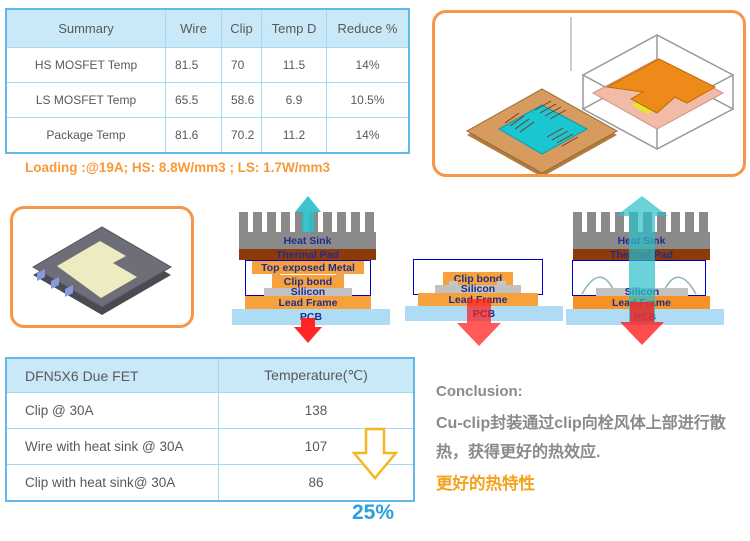  I want to click on cell-clip: 70.2, so click(241, 135).